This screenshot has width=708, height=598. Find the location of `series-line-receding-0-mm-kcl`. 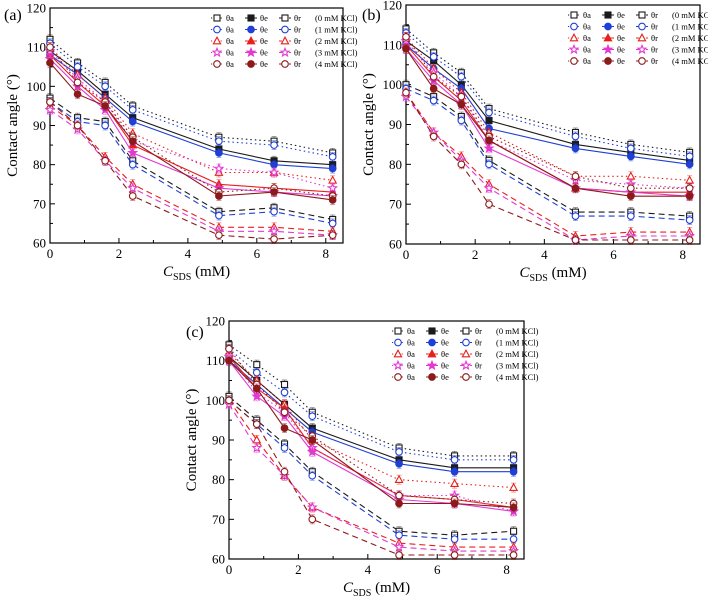

series-line-receding-0-mm-kcl is located at coordinates (191, 159).